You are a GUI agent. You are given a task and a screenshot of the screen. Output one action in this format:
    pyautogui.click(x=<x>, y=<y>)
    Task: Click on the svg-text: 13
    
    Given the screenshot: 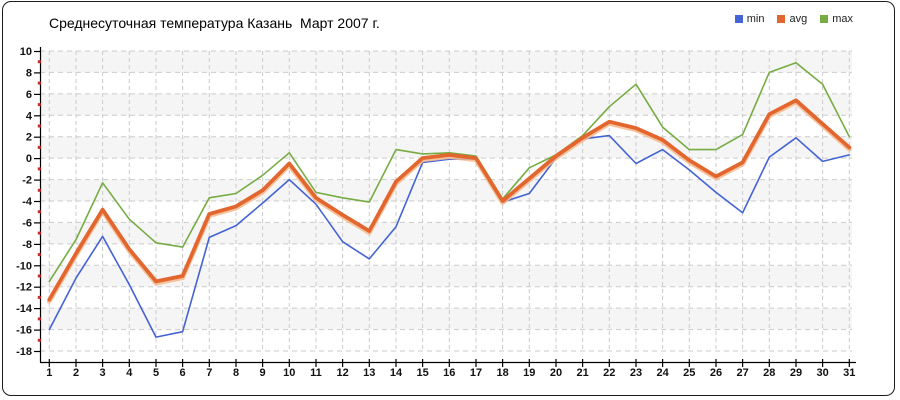 What is the action you would take?
    pyautogui.click(x=369, y=373)
    